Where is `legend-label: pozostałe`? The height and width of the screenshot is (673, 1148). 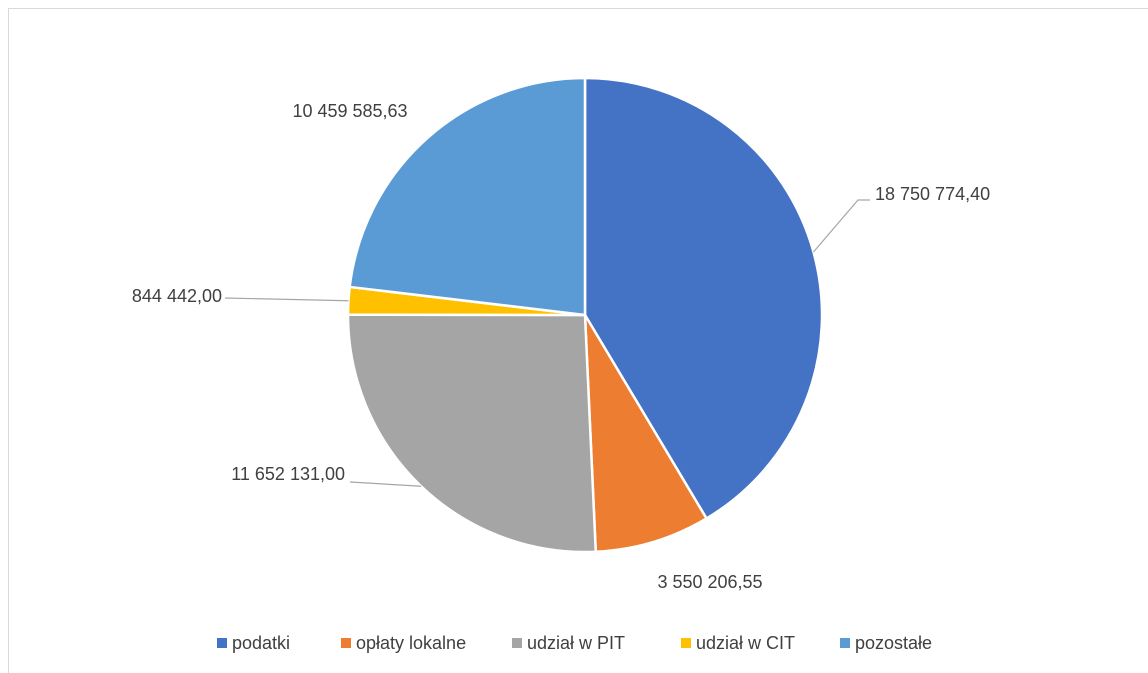 legend-label: pozostałe is located at coordinates (893, 643).